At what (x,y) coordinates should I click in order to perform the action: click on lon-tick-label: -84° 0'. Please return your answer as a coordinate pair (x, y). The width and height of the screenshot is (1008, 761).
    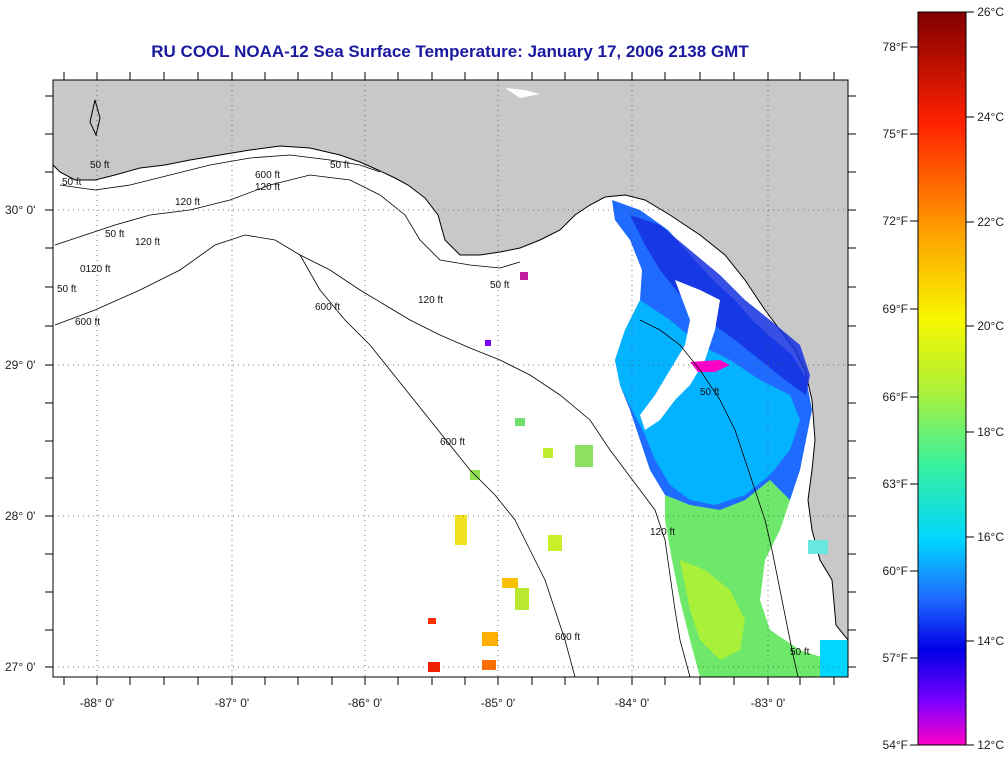
    Looking at the image, I should click on (632, 703).